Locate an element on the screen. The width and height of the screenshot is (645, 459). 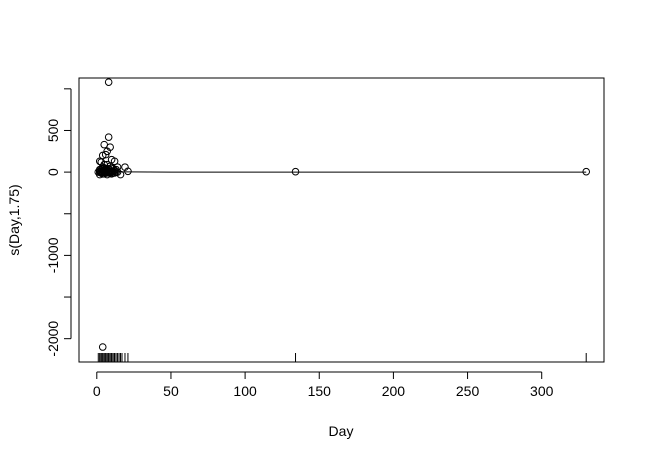
x-tick-label: 250 is located at coordinates (468, 391).